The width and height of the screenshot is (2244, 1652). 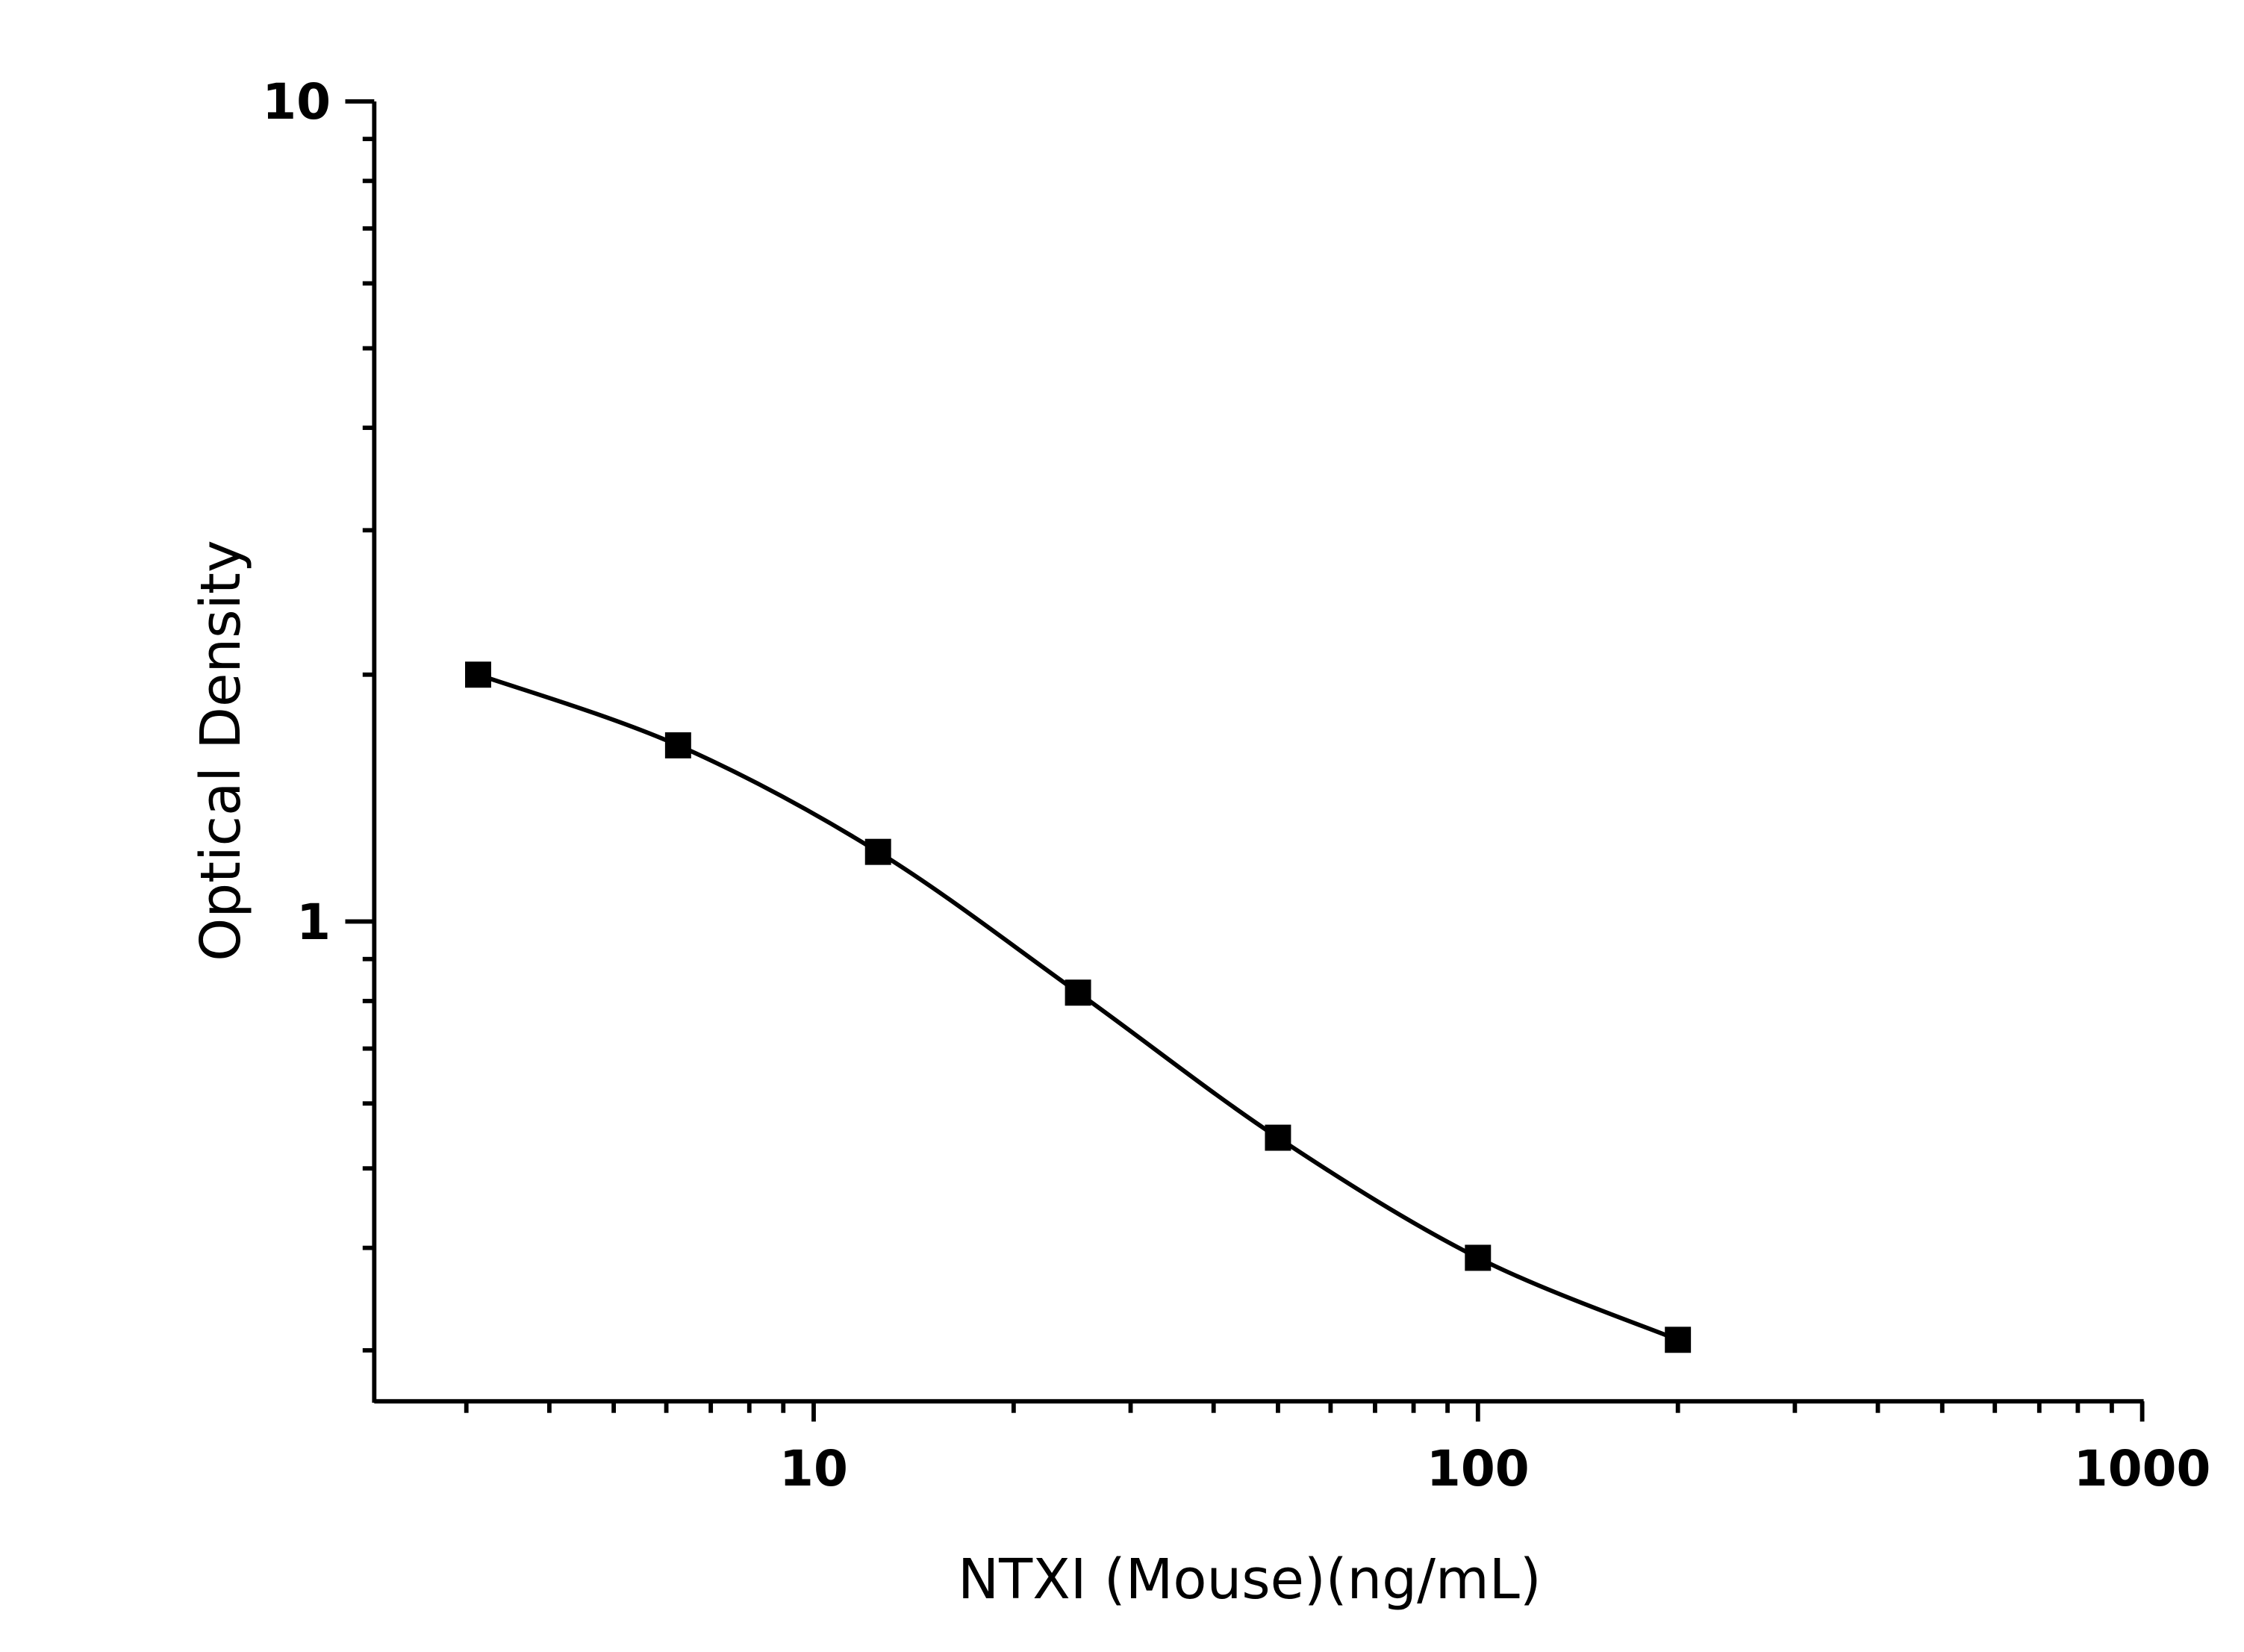 What do you see at coordinates (1478, 1468) in the screenshot?
I see `x-tick-label: 100` at bounding box center [1478, 1468].